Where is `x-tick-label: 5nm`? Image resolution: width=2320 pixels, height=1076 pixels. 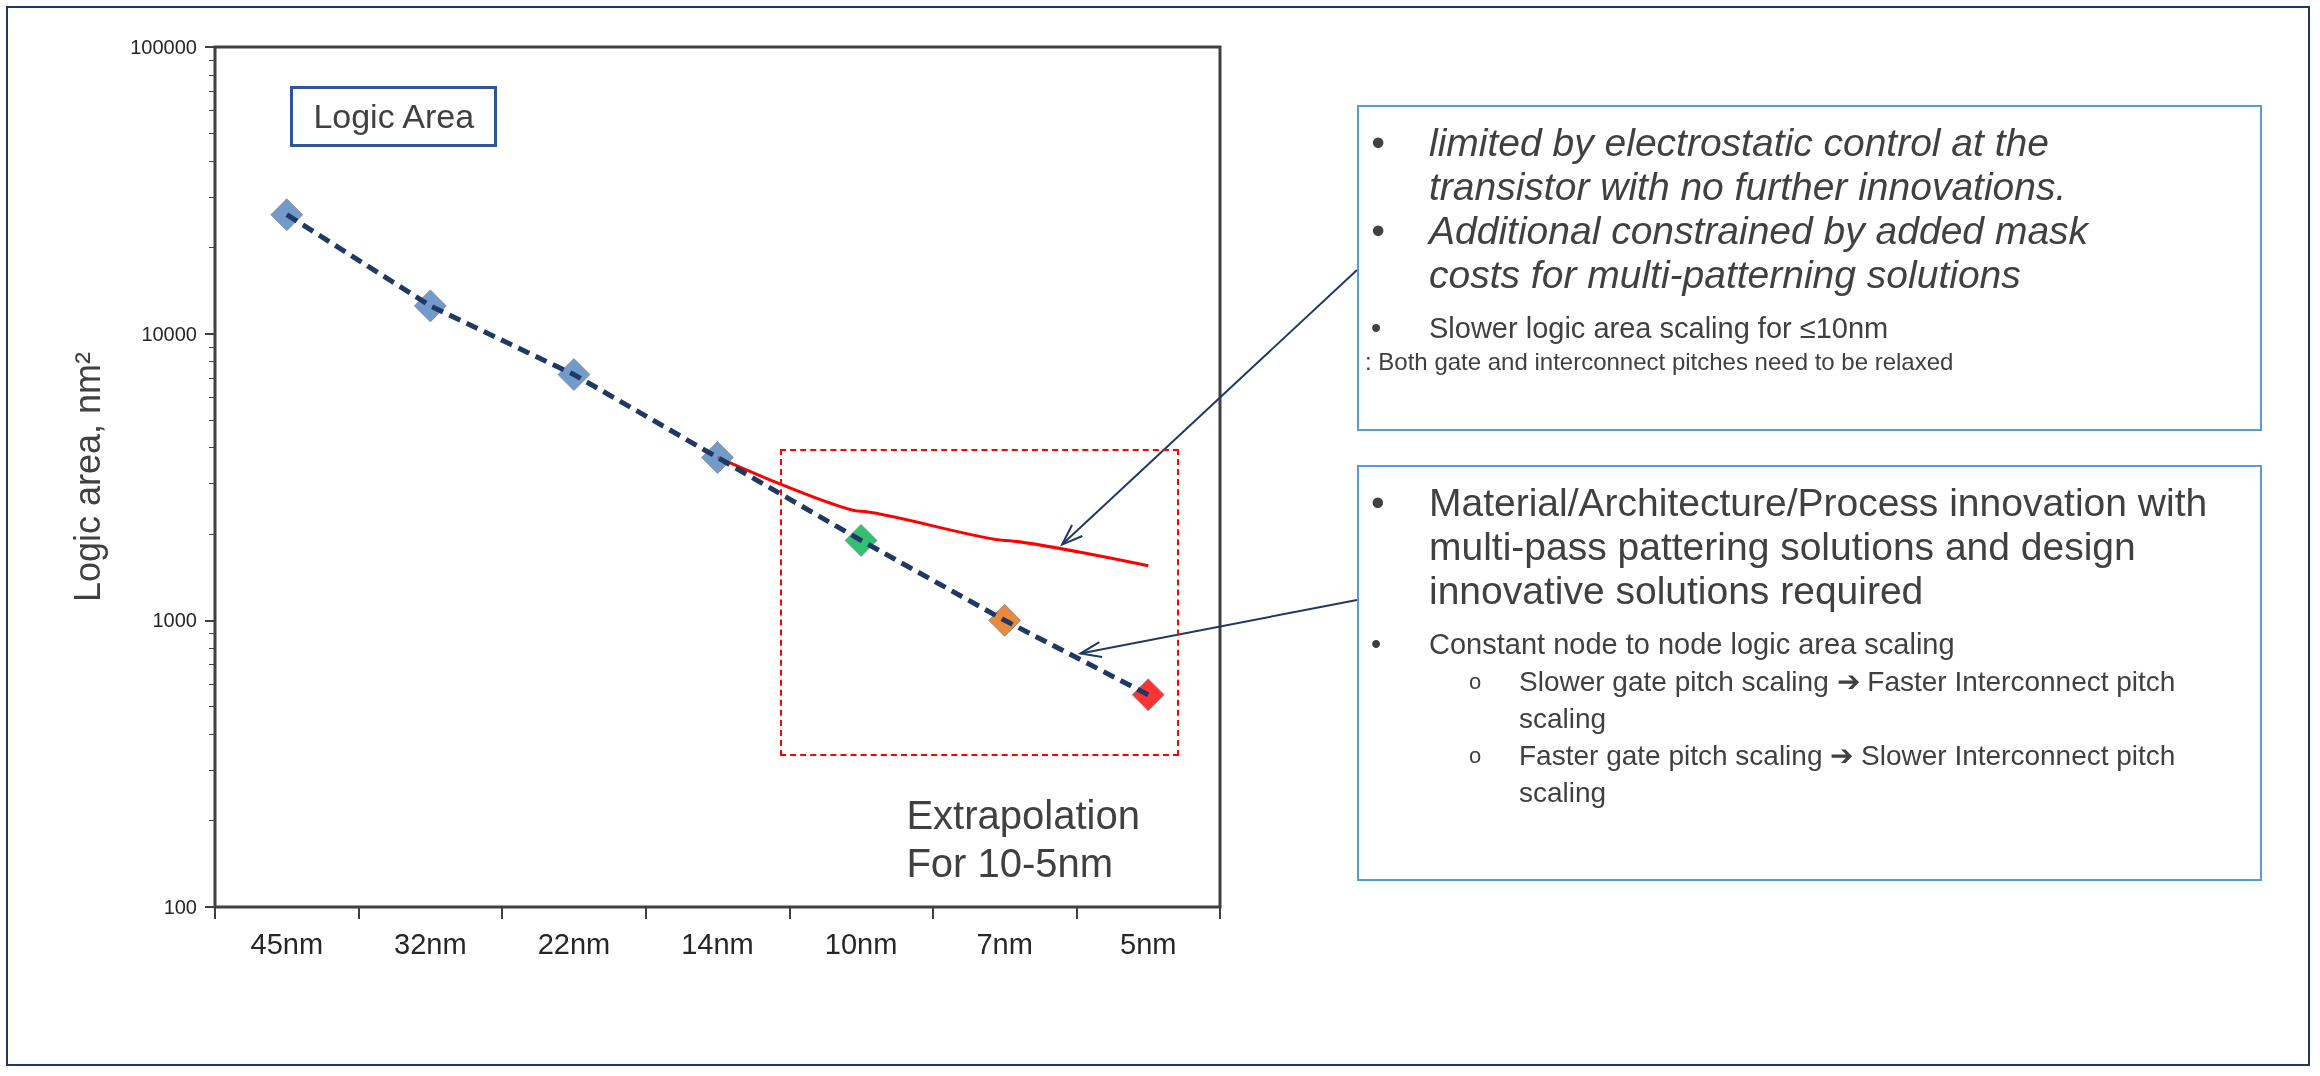
x-tick-label: 5nm is located at coordinates (1148, 943).